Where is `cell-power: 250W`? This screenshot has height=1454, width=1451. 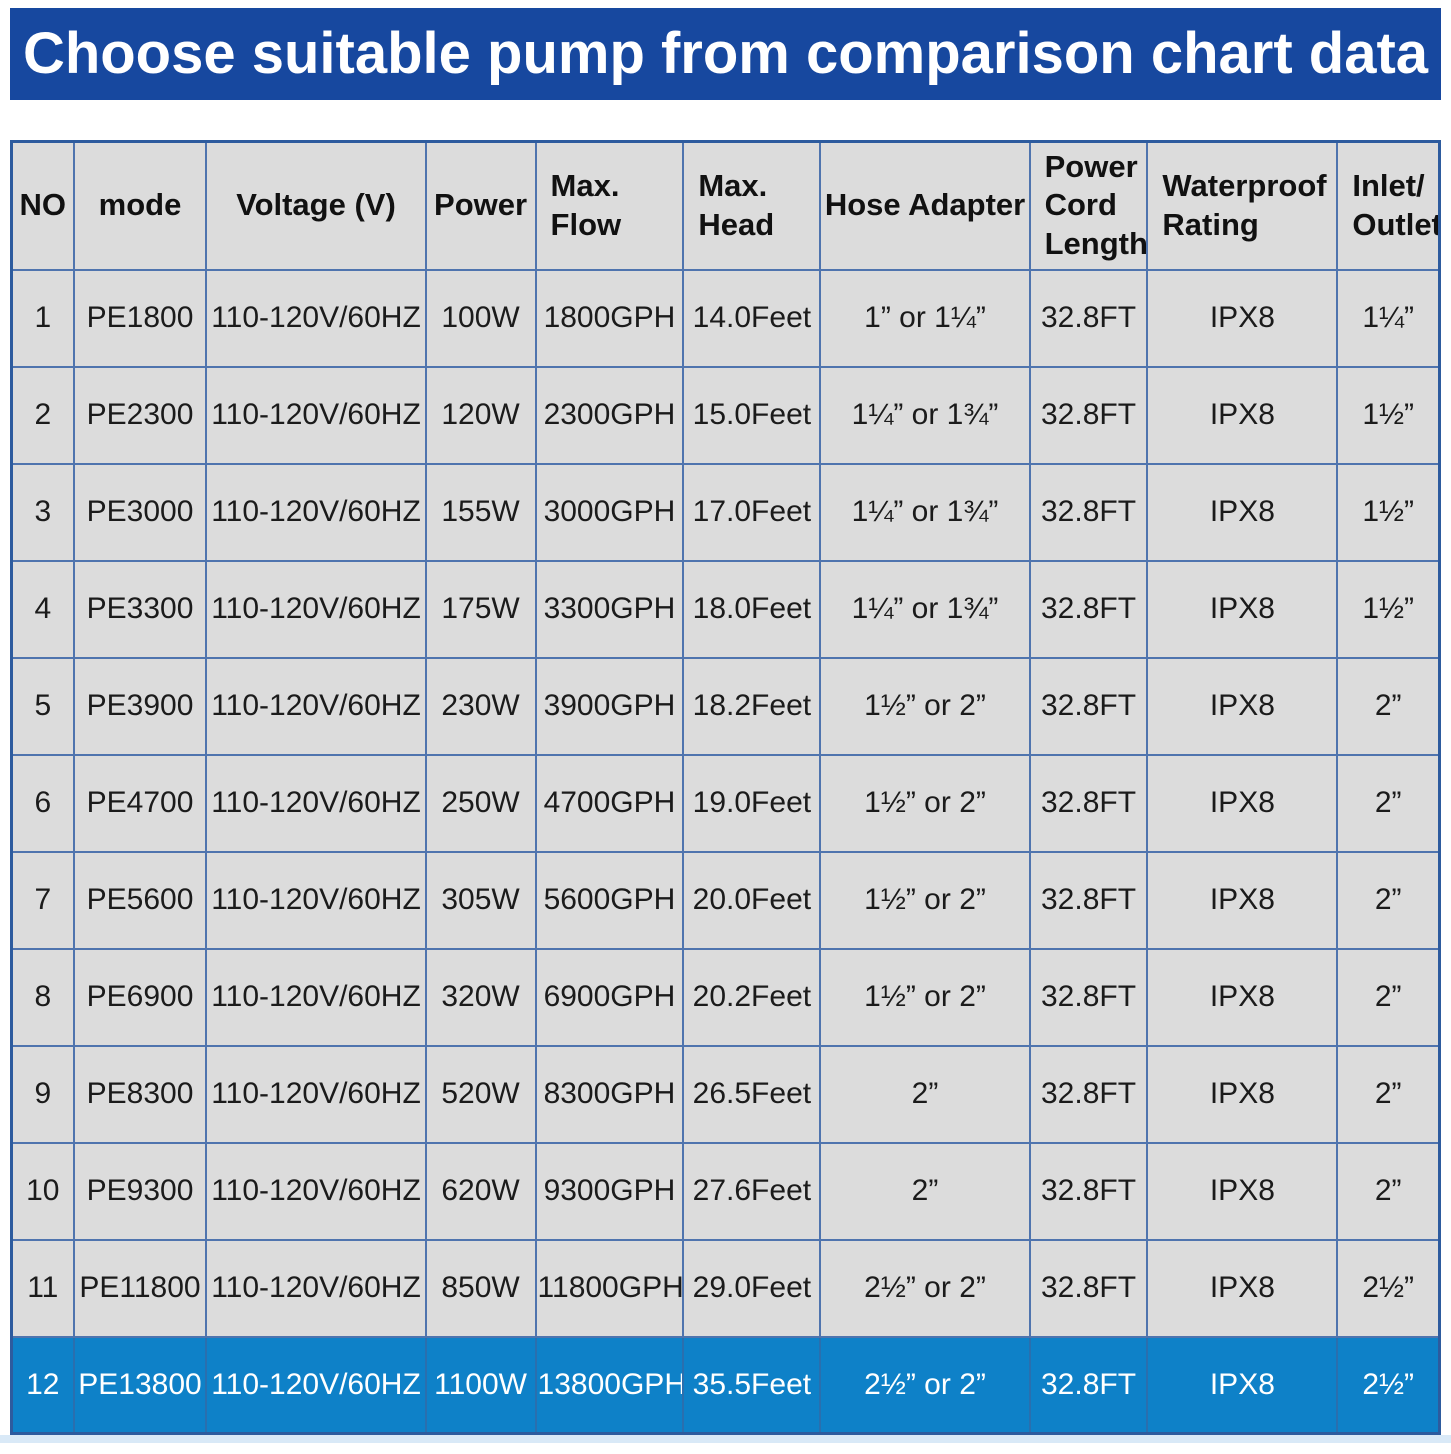
cell-power: 250W is located at coordinates (480, 803).